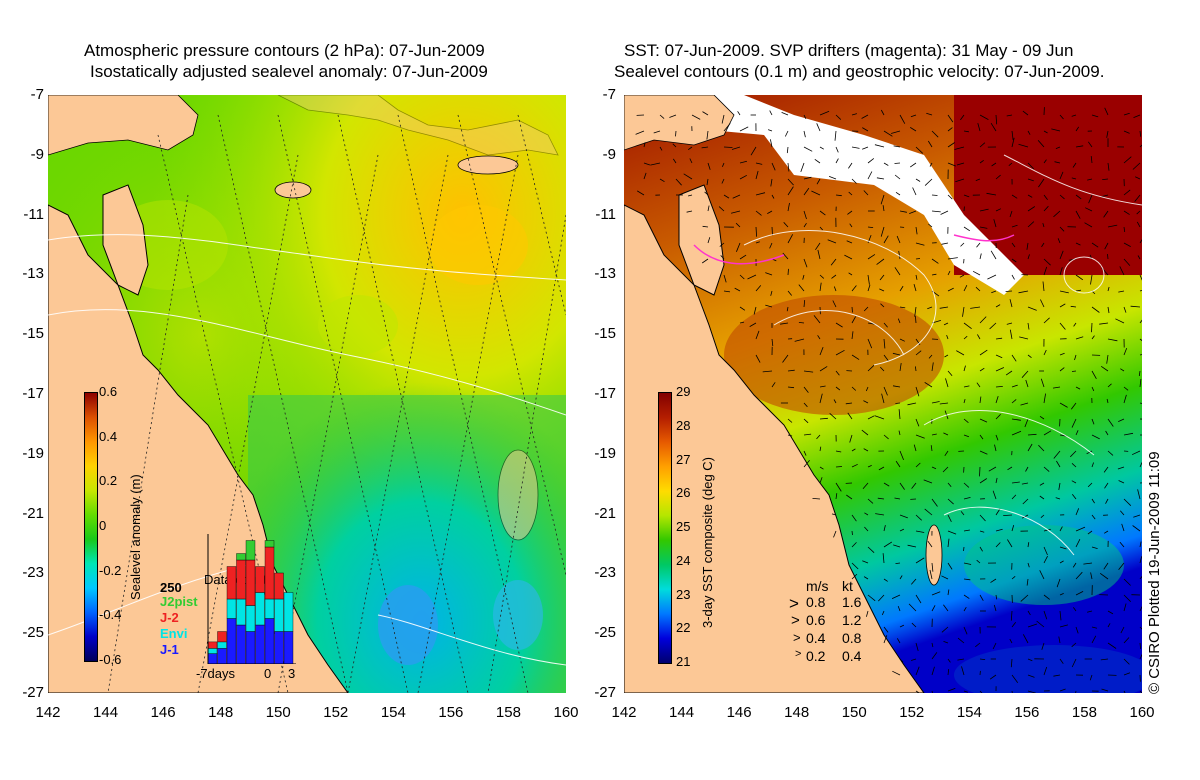  I want to click on sst-colorbar-tick-label: 21, so click(683, 661).